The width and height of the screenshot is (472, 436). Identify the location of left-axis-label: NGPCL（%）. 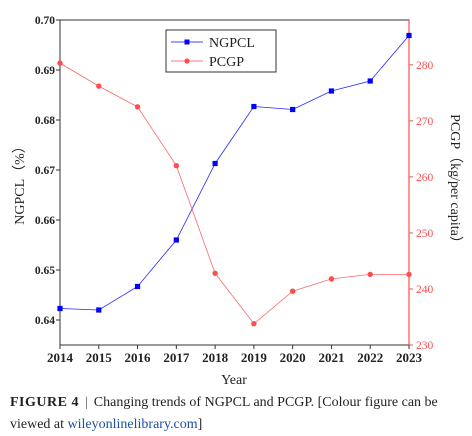
(20, 182).